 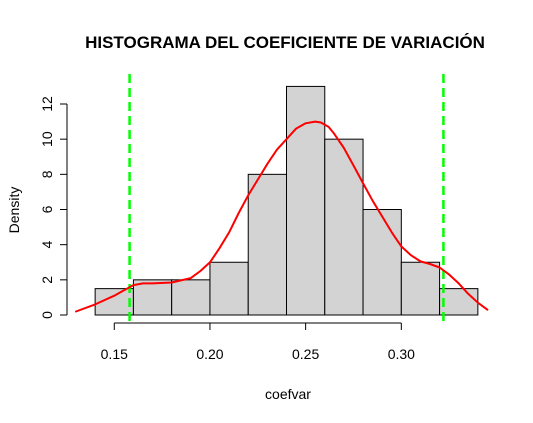 What do you see at coordinates (288, 394) in the screenshot?
I see `x-axis-label: coefvar` at bounding box center [288, 394].